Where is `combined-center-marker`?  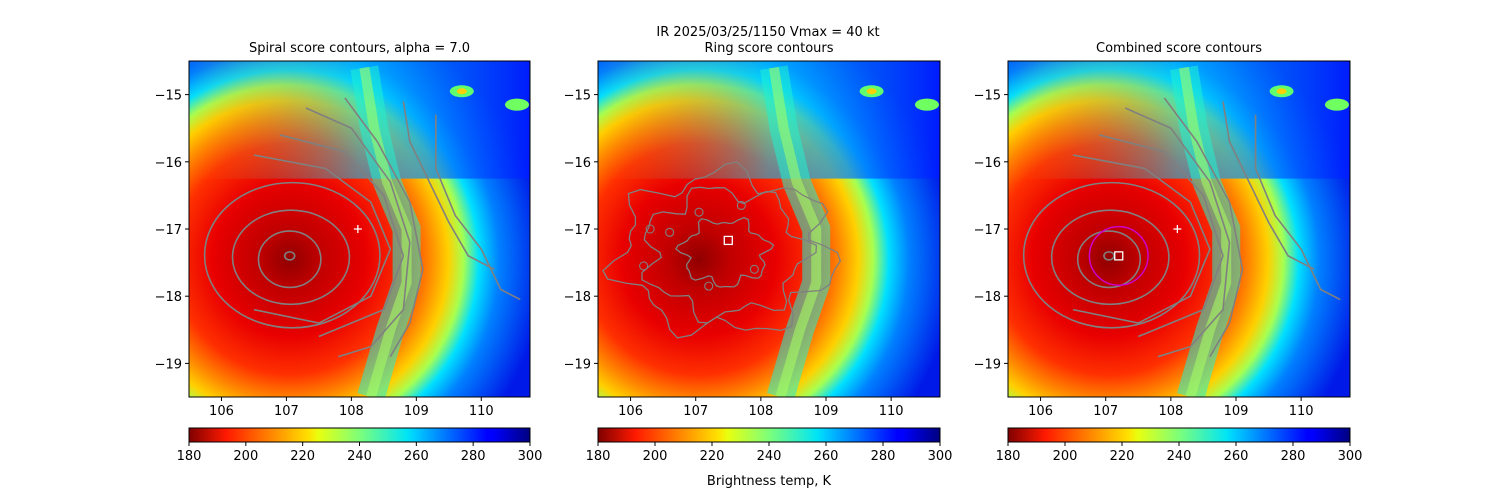 combined-center-marker is located at coordinates (1119, 256).